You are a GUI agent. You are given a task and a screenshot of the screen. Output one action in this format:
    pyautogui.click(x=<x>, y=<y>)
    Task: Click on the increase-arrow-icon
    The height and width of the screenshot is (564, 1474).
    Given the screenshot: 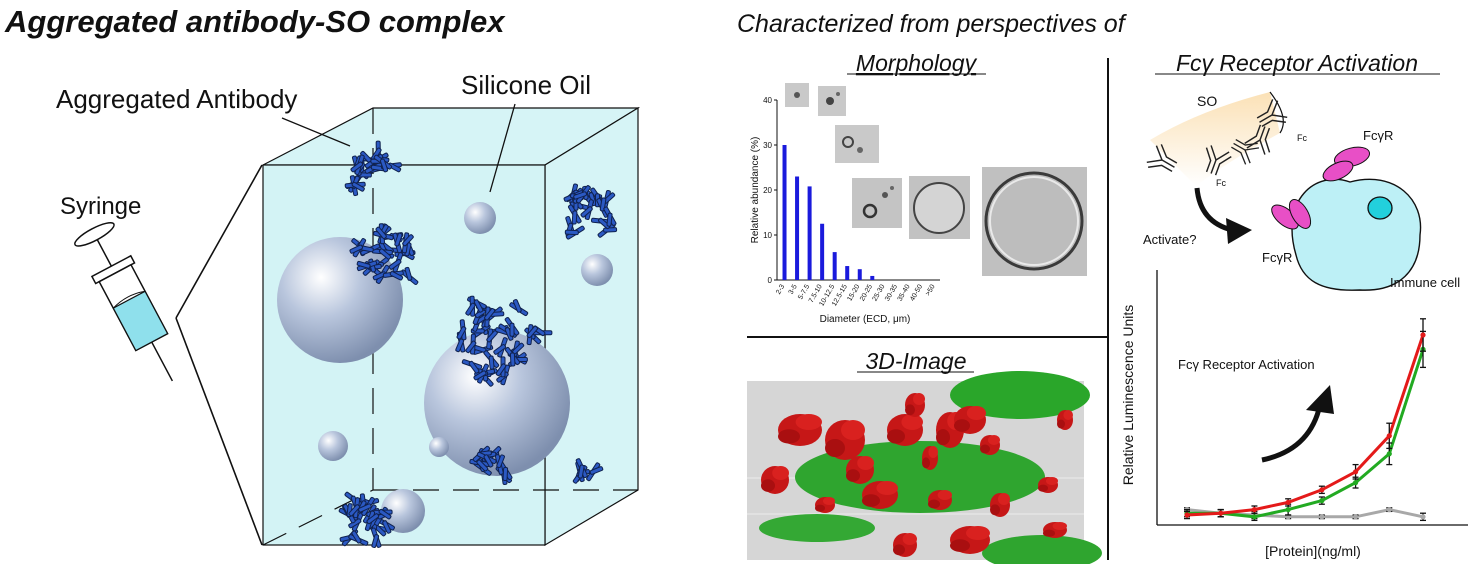 What is the action you would take?
    pyautogui.click(x=1292, y=433)
    